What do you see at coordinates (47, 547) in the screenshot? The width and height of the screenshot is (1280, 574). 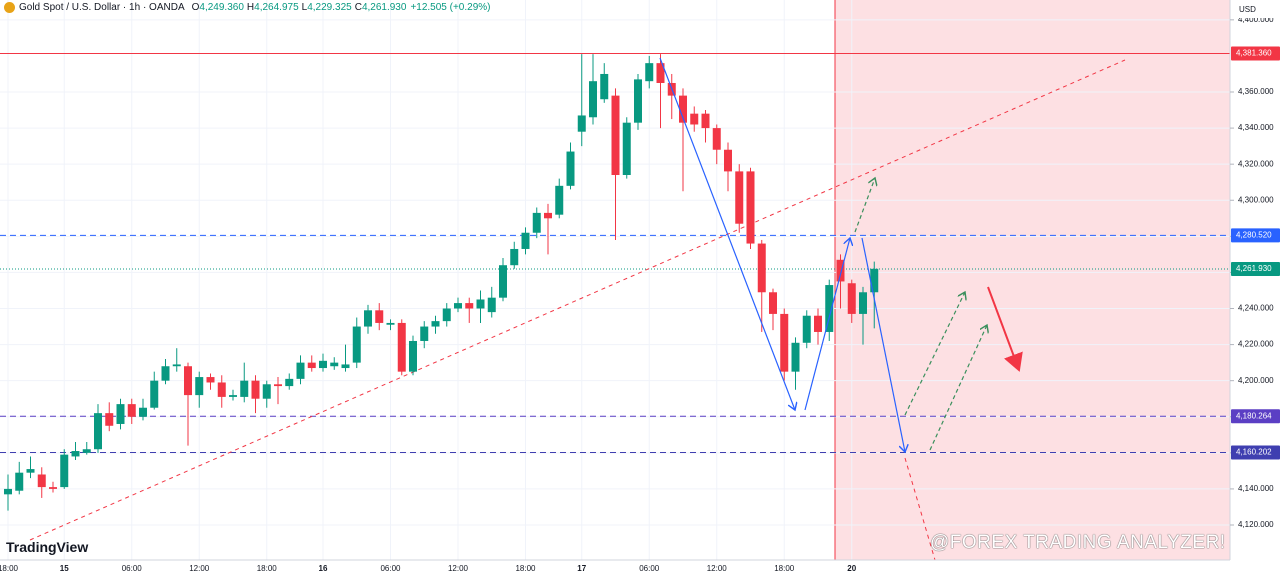 I see `logo: TradingView` at bounding box center [47, 547].